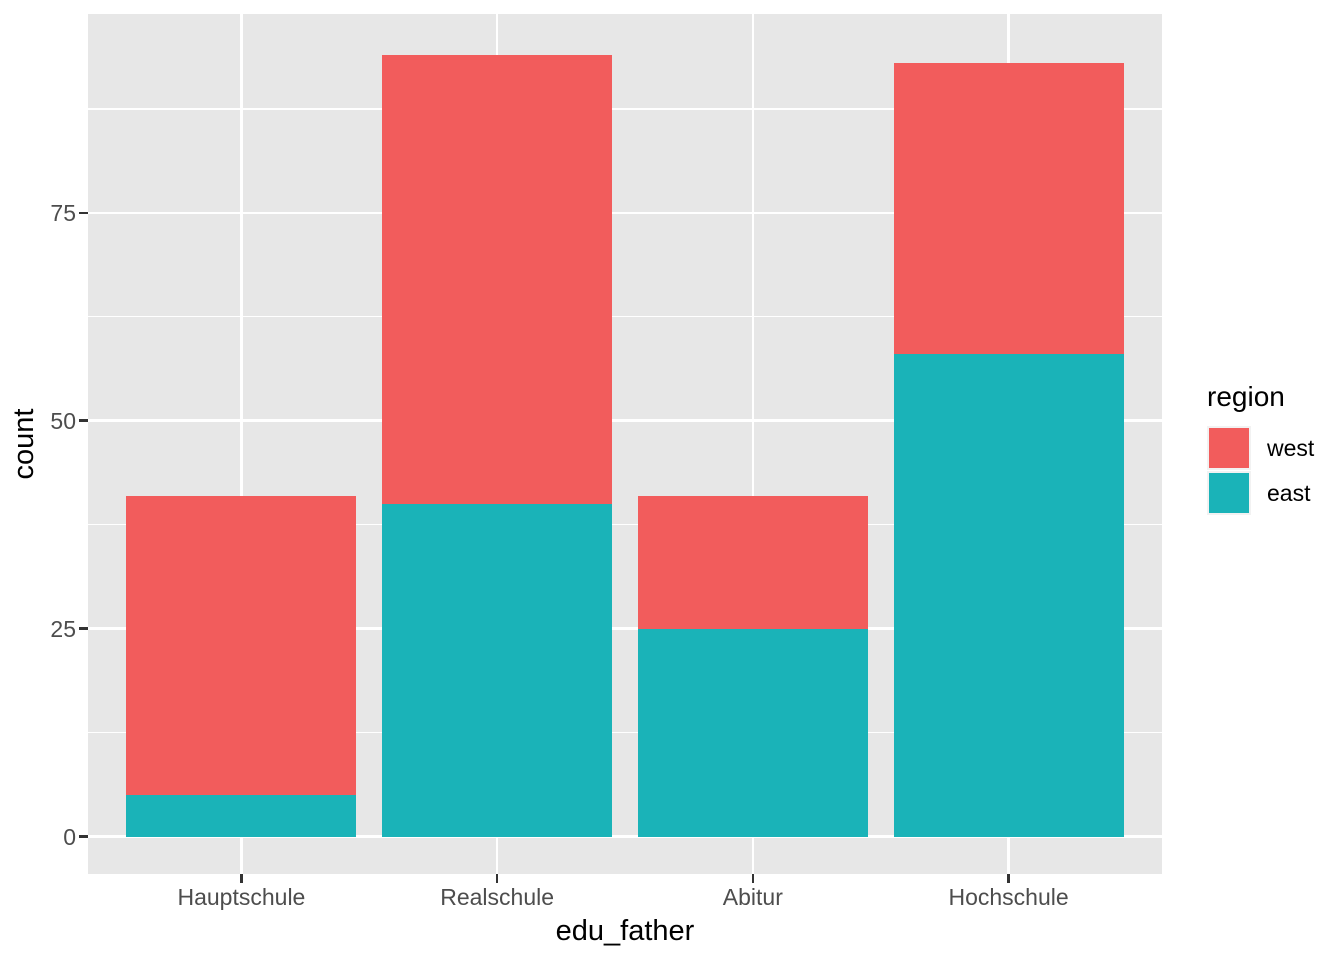 The width and height of the screenshot is (1344, 960). I want to click on legend-entries: west east, so click(1275, 471).